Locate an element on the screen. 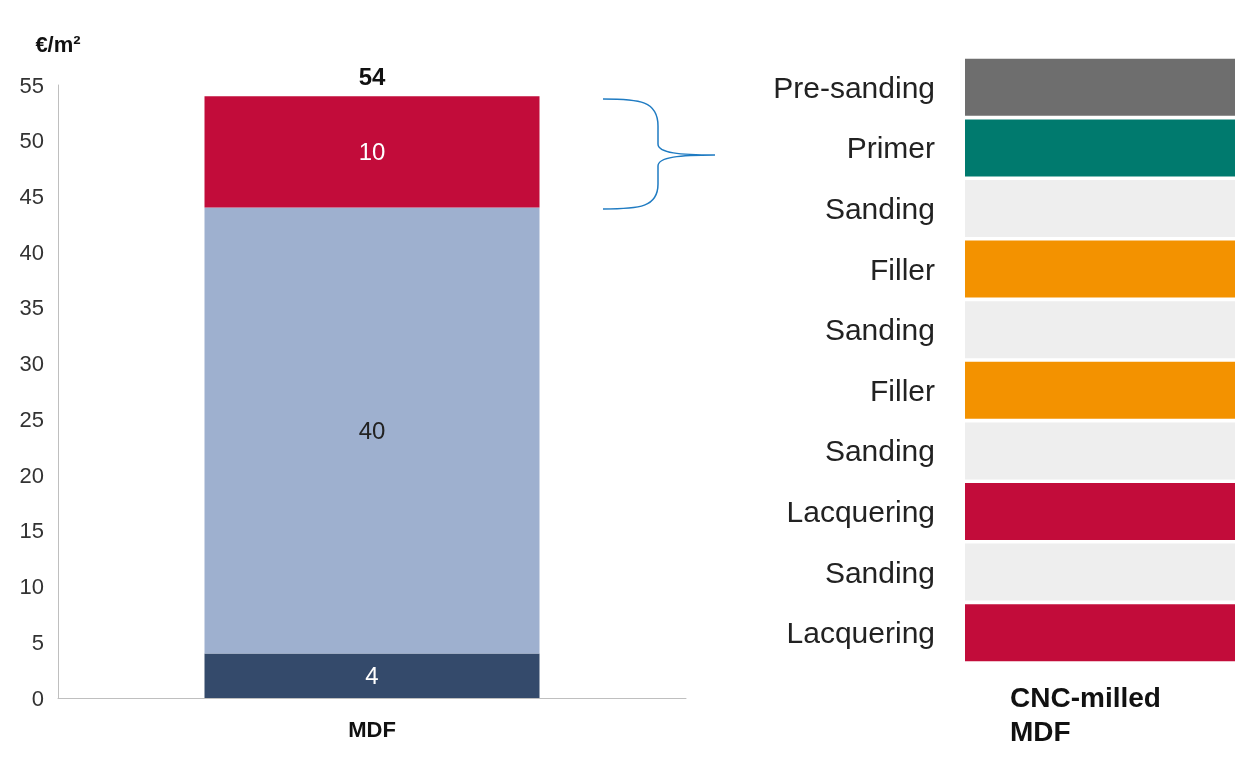 The image size is (1241, 762). y-tick-label: 15 is located at coordinates (31, 531).